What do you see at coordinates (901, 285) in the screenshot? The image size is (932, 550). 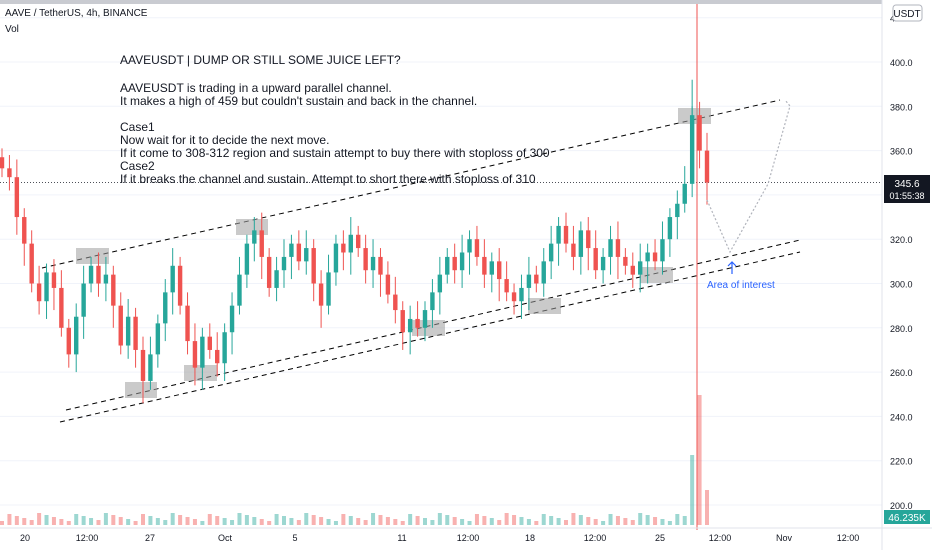 I see `price-tick-label: 300.0` at bounding box center [901, 285].